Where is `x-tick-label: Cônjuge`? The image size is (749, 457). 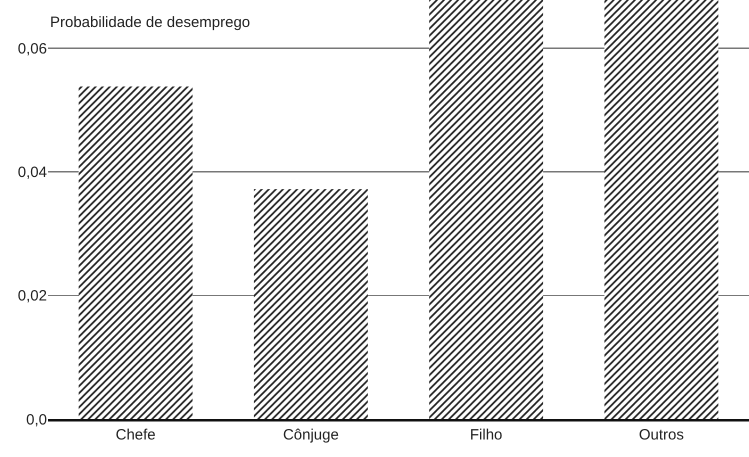 x-tick-label: Cônjuge is located at coordinates (310, 435).